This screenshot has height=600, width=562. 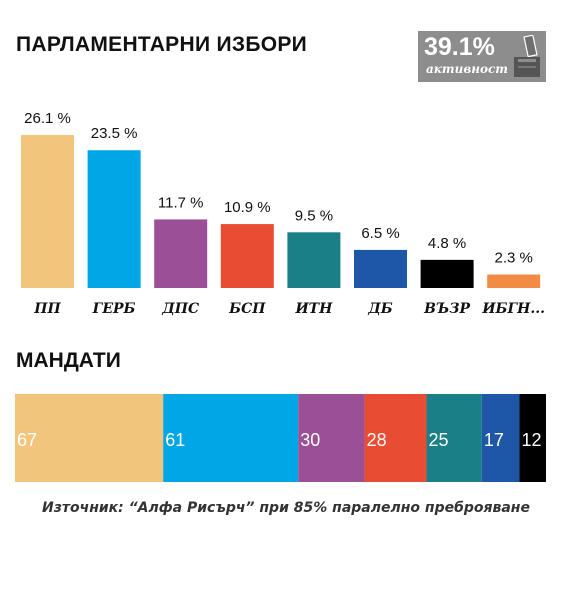 I want to click on category-label: ДБ, so click(x=379, y=309).